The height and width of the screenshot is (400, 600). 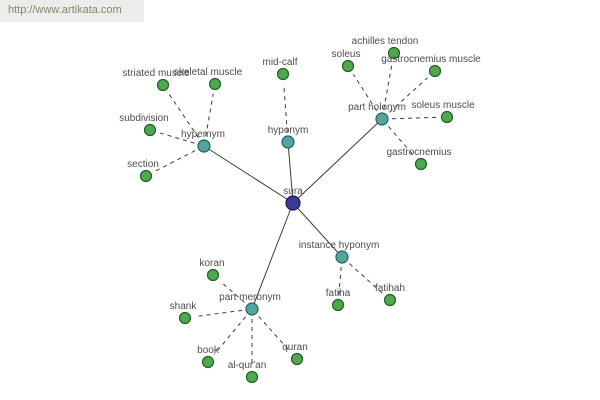 What do you see at coordinates (204, 146) in the screenshot?
I see `graph-node-hypernym` at bounding box center [204, 146].